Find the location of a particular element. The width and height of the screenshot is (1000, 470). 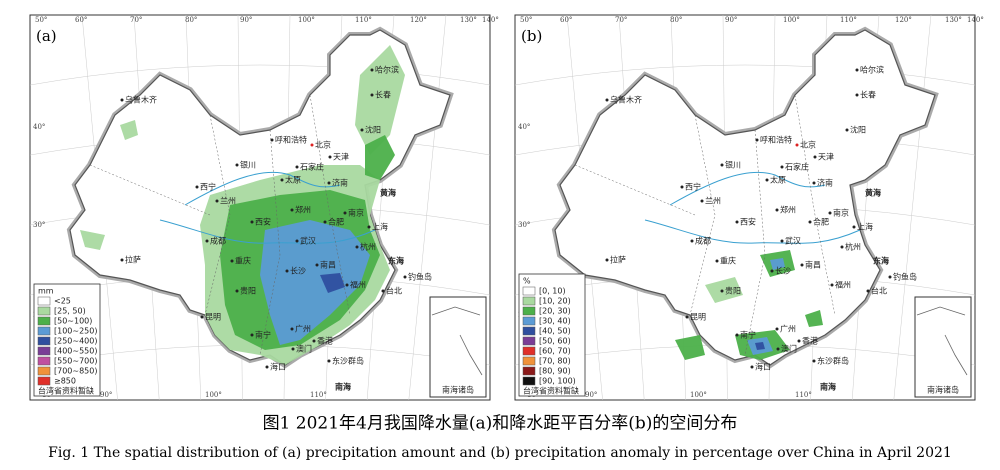

lon-label: 50° is located at coordinates (526, 20).